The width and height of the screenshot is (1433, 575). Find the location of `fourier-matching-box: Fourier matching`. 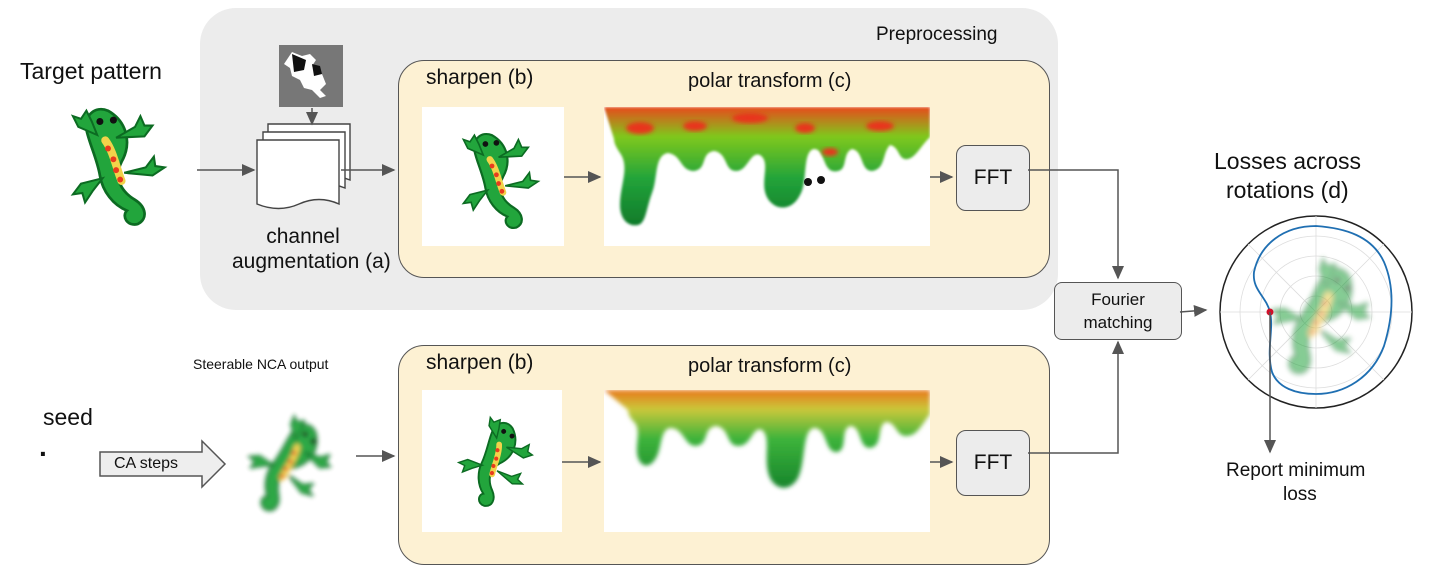

fourier-matching-box: Fourier matching is located at coordinates (1118, 311).